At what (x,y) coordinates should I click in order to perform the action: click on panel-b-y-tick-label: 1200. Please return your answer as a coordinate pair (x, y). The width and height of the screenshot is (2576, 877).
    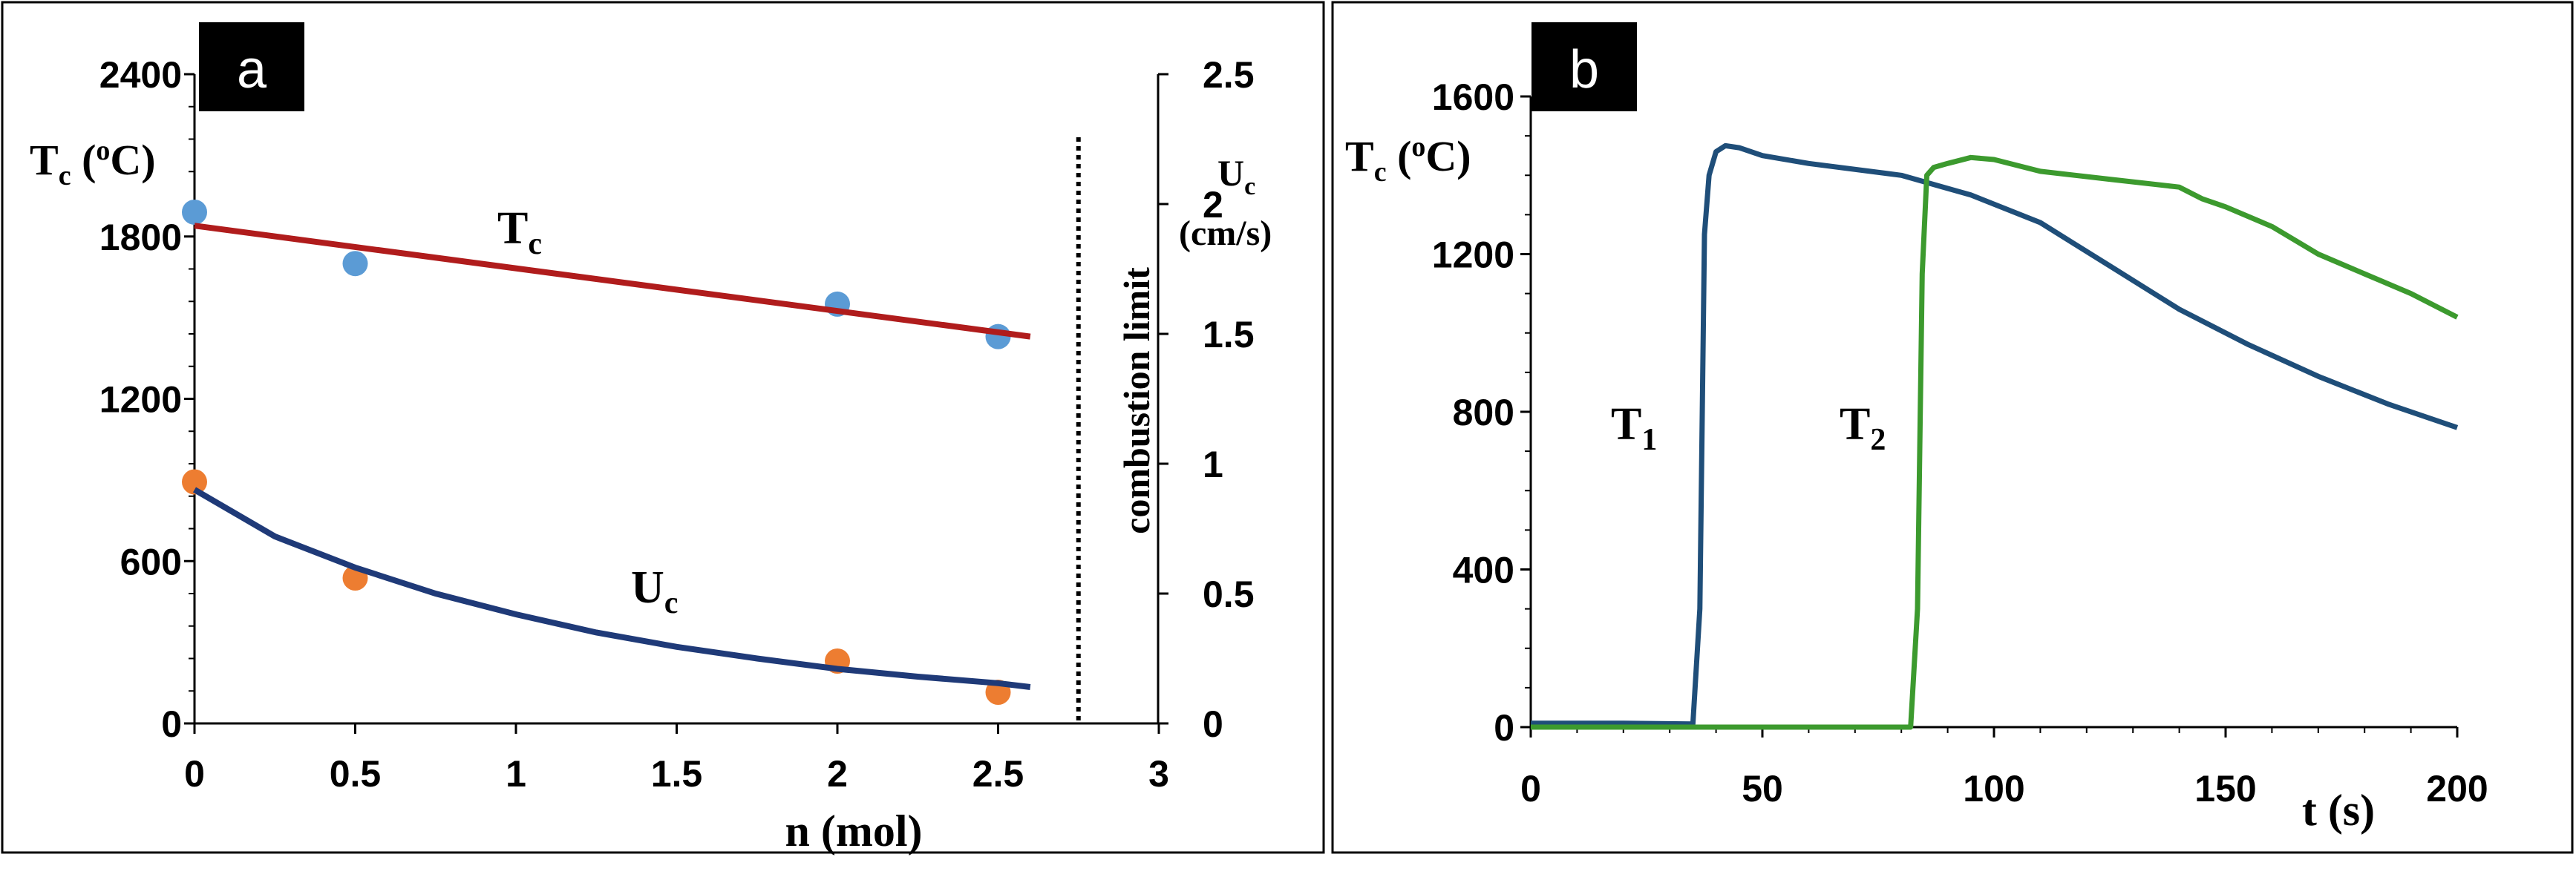
    Looking at the image, I should click on (1473, 255).